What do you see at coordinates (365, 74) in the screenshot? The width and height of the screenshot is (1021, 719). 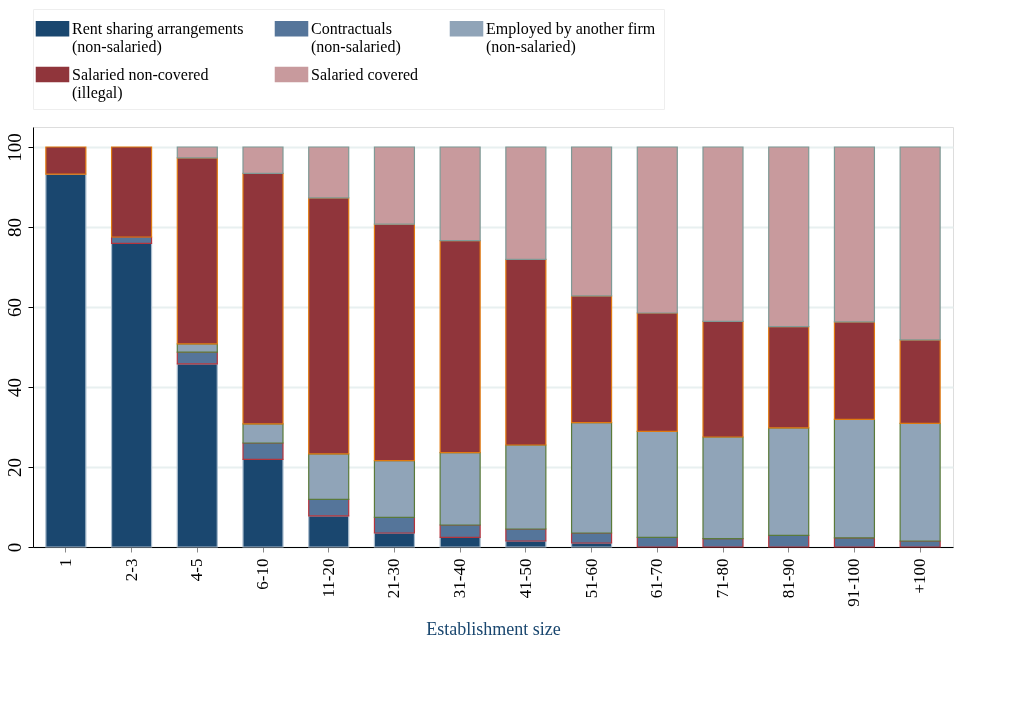 I see `legend-label: Salaried covered` at bounding box center [365, 74].